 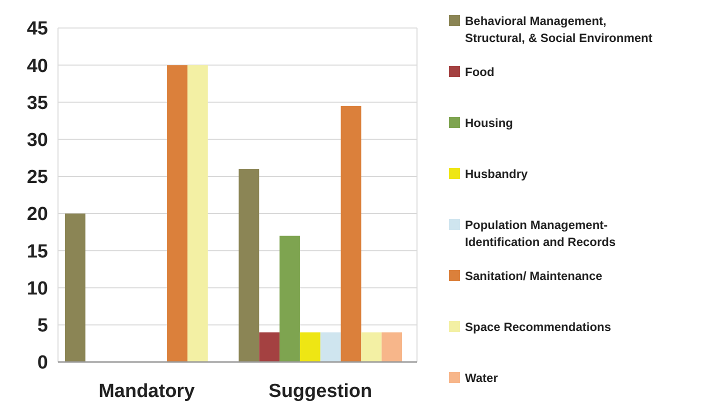 What do you see at coordinates (37, 289) in the screenshot?
I see `y-tick-label: 10` at bounding box center [37, 289].